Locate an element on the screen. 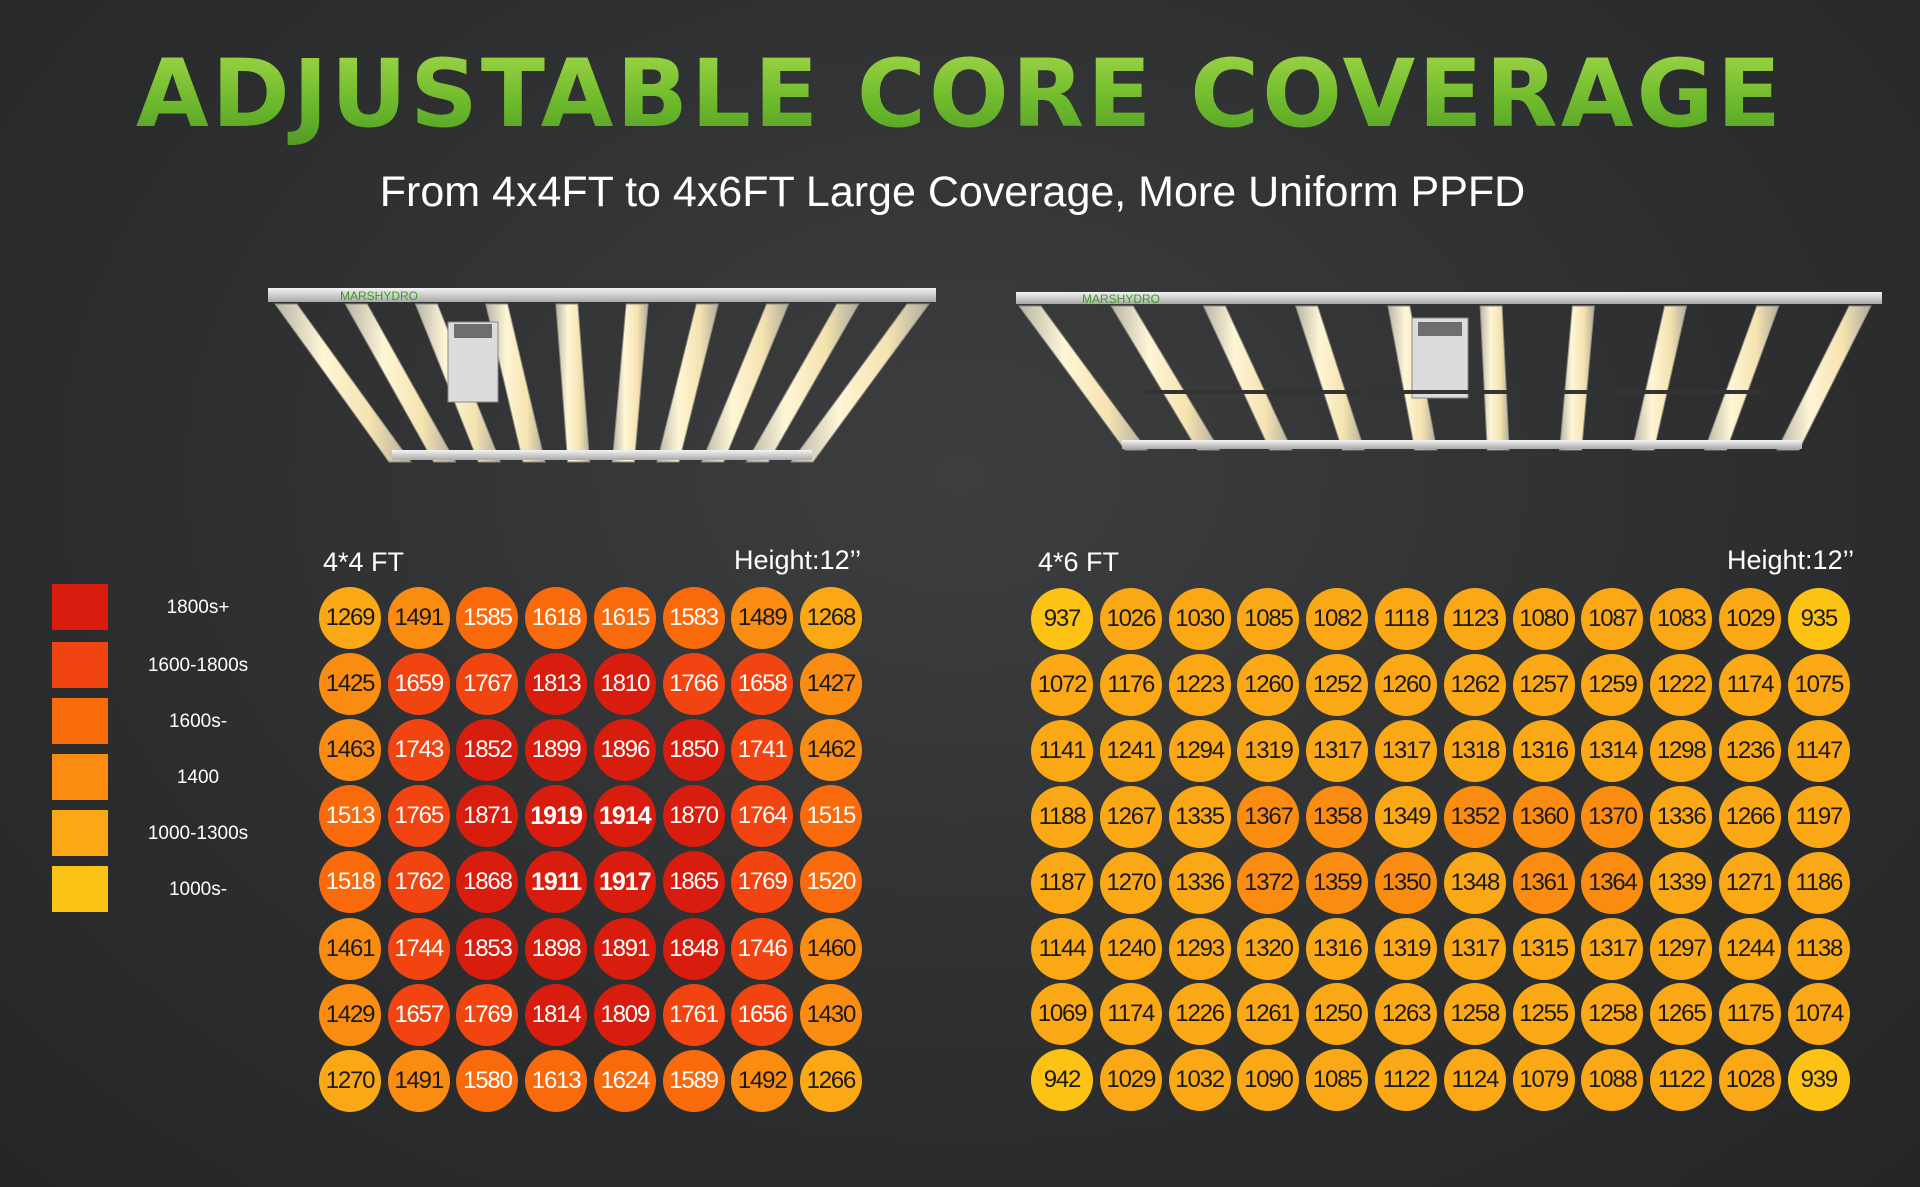  ppfd-cell: 1335 is located at coordinates (1199, 816).